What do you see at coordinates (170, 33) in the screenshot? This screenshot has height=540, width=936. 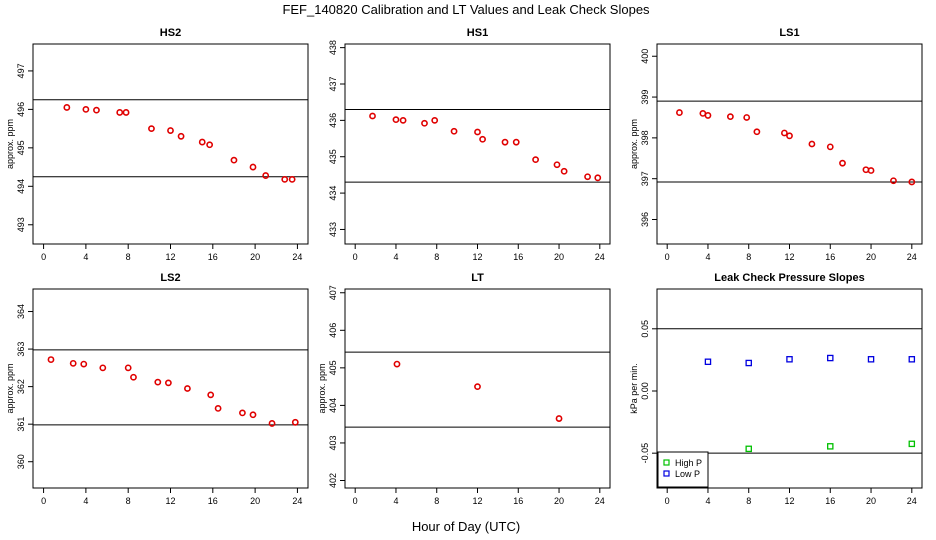 I see `panel-title: HS2` at bounding box center [170, 33].